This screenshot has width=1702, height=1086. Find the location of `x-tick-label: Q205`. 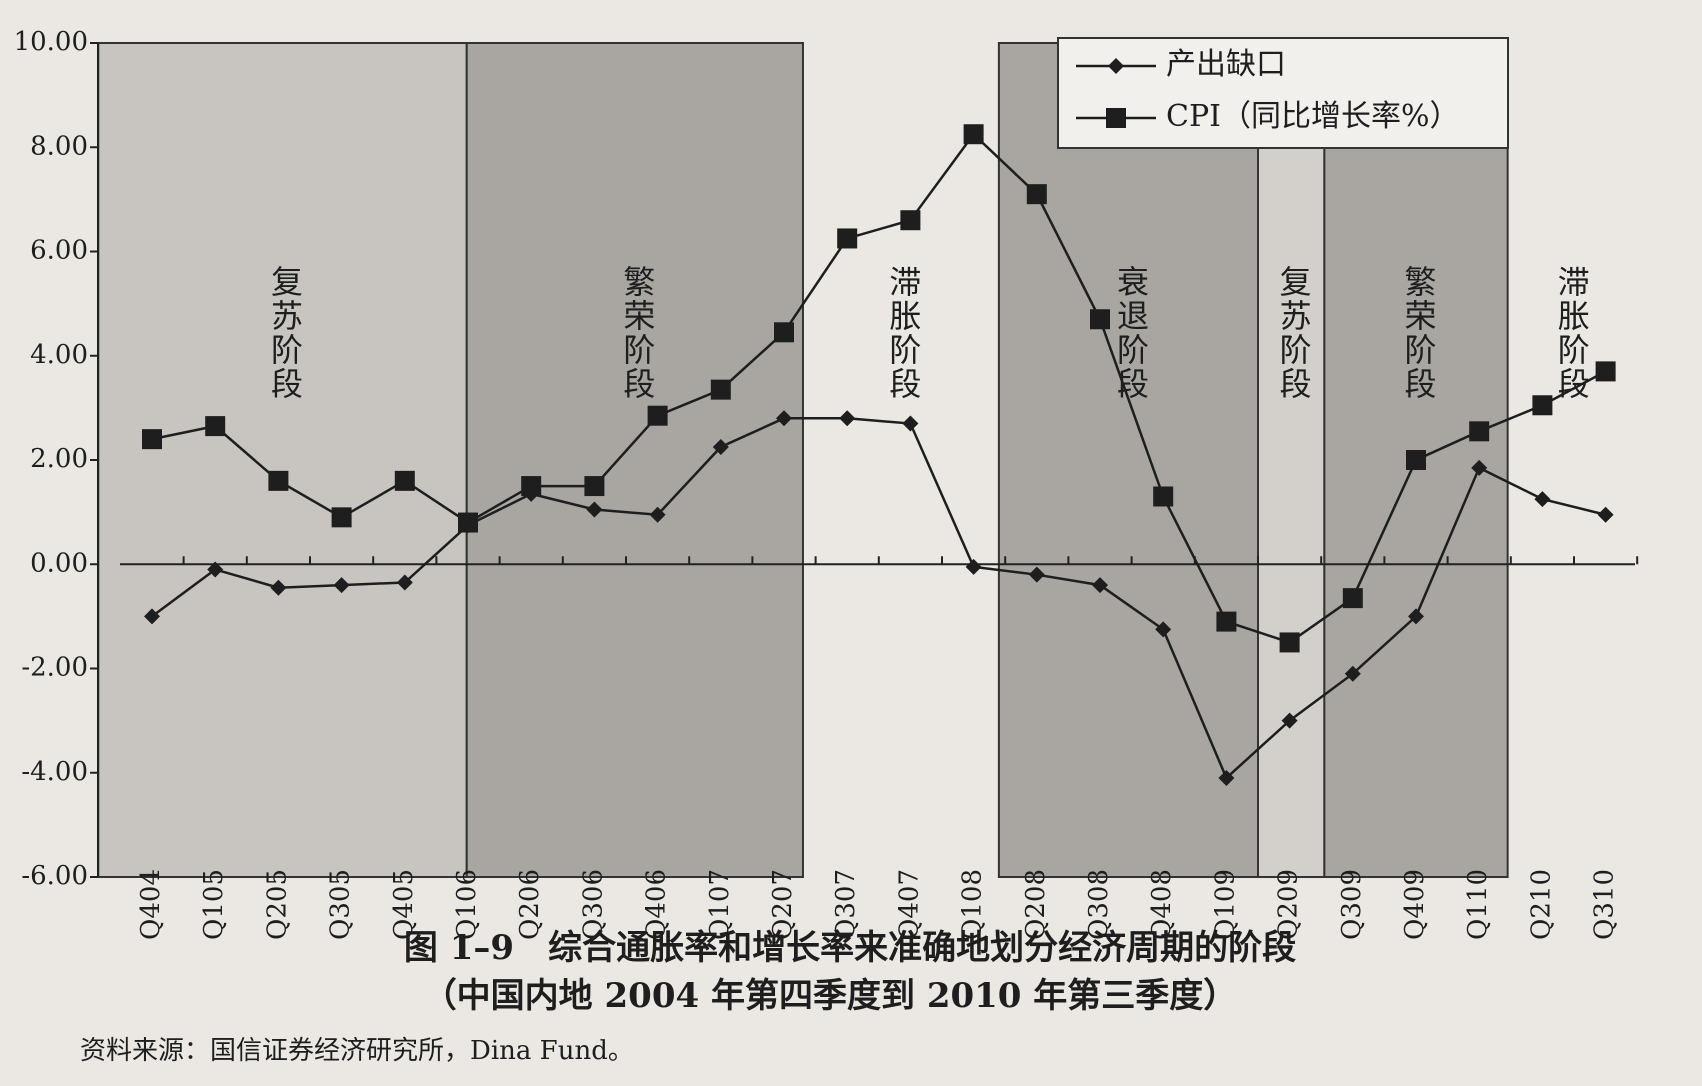

x-tick-label: Q205 is located at coordinates (277, 904).